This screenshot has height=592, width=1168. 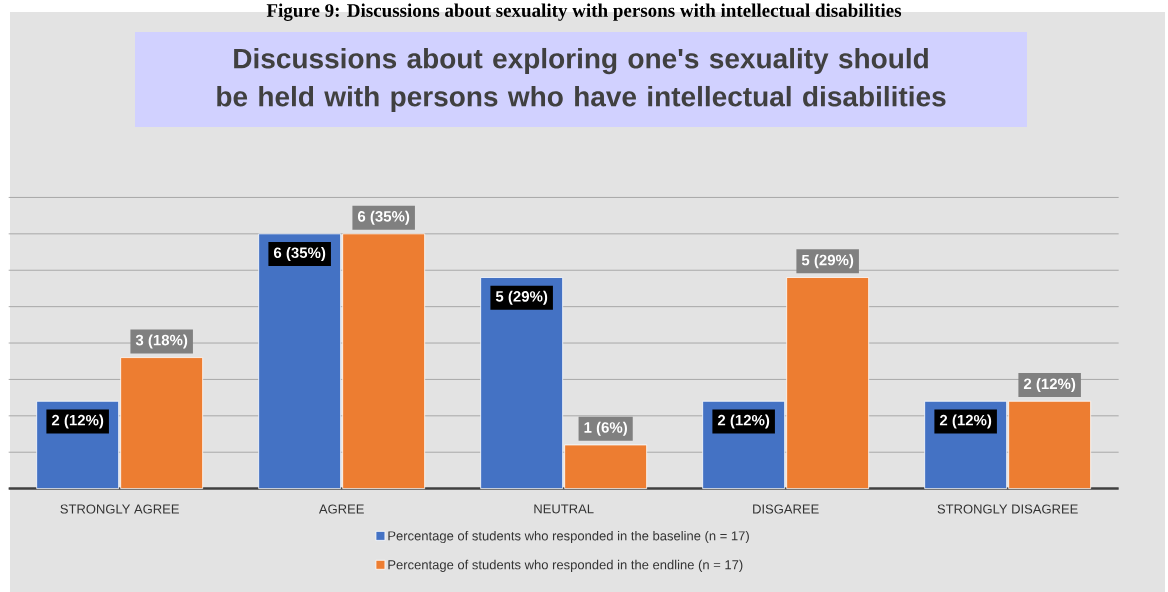 I want to click on chart-title: Discussions about exploring one's sexuality should be held with persons who have intellectual disabilities, so click(x=581, y=80).